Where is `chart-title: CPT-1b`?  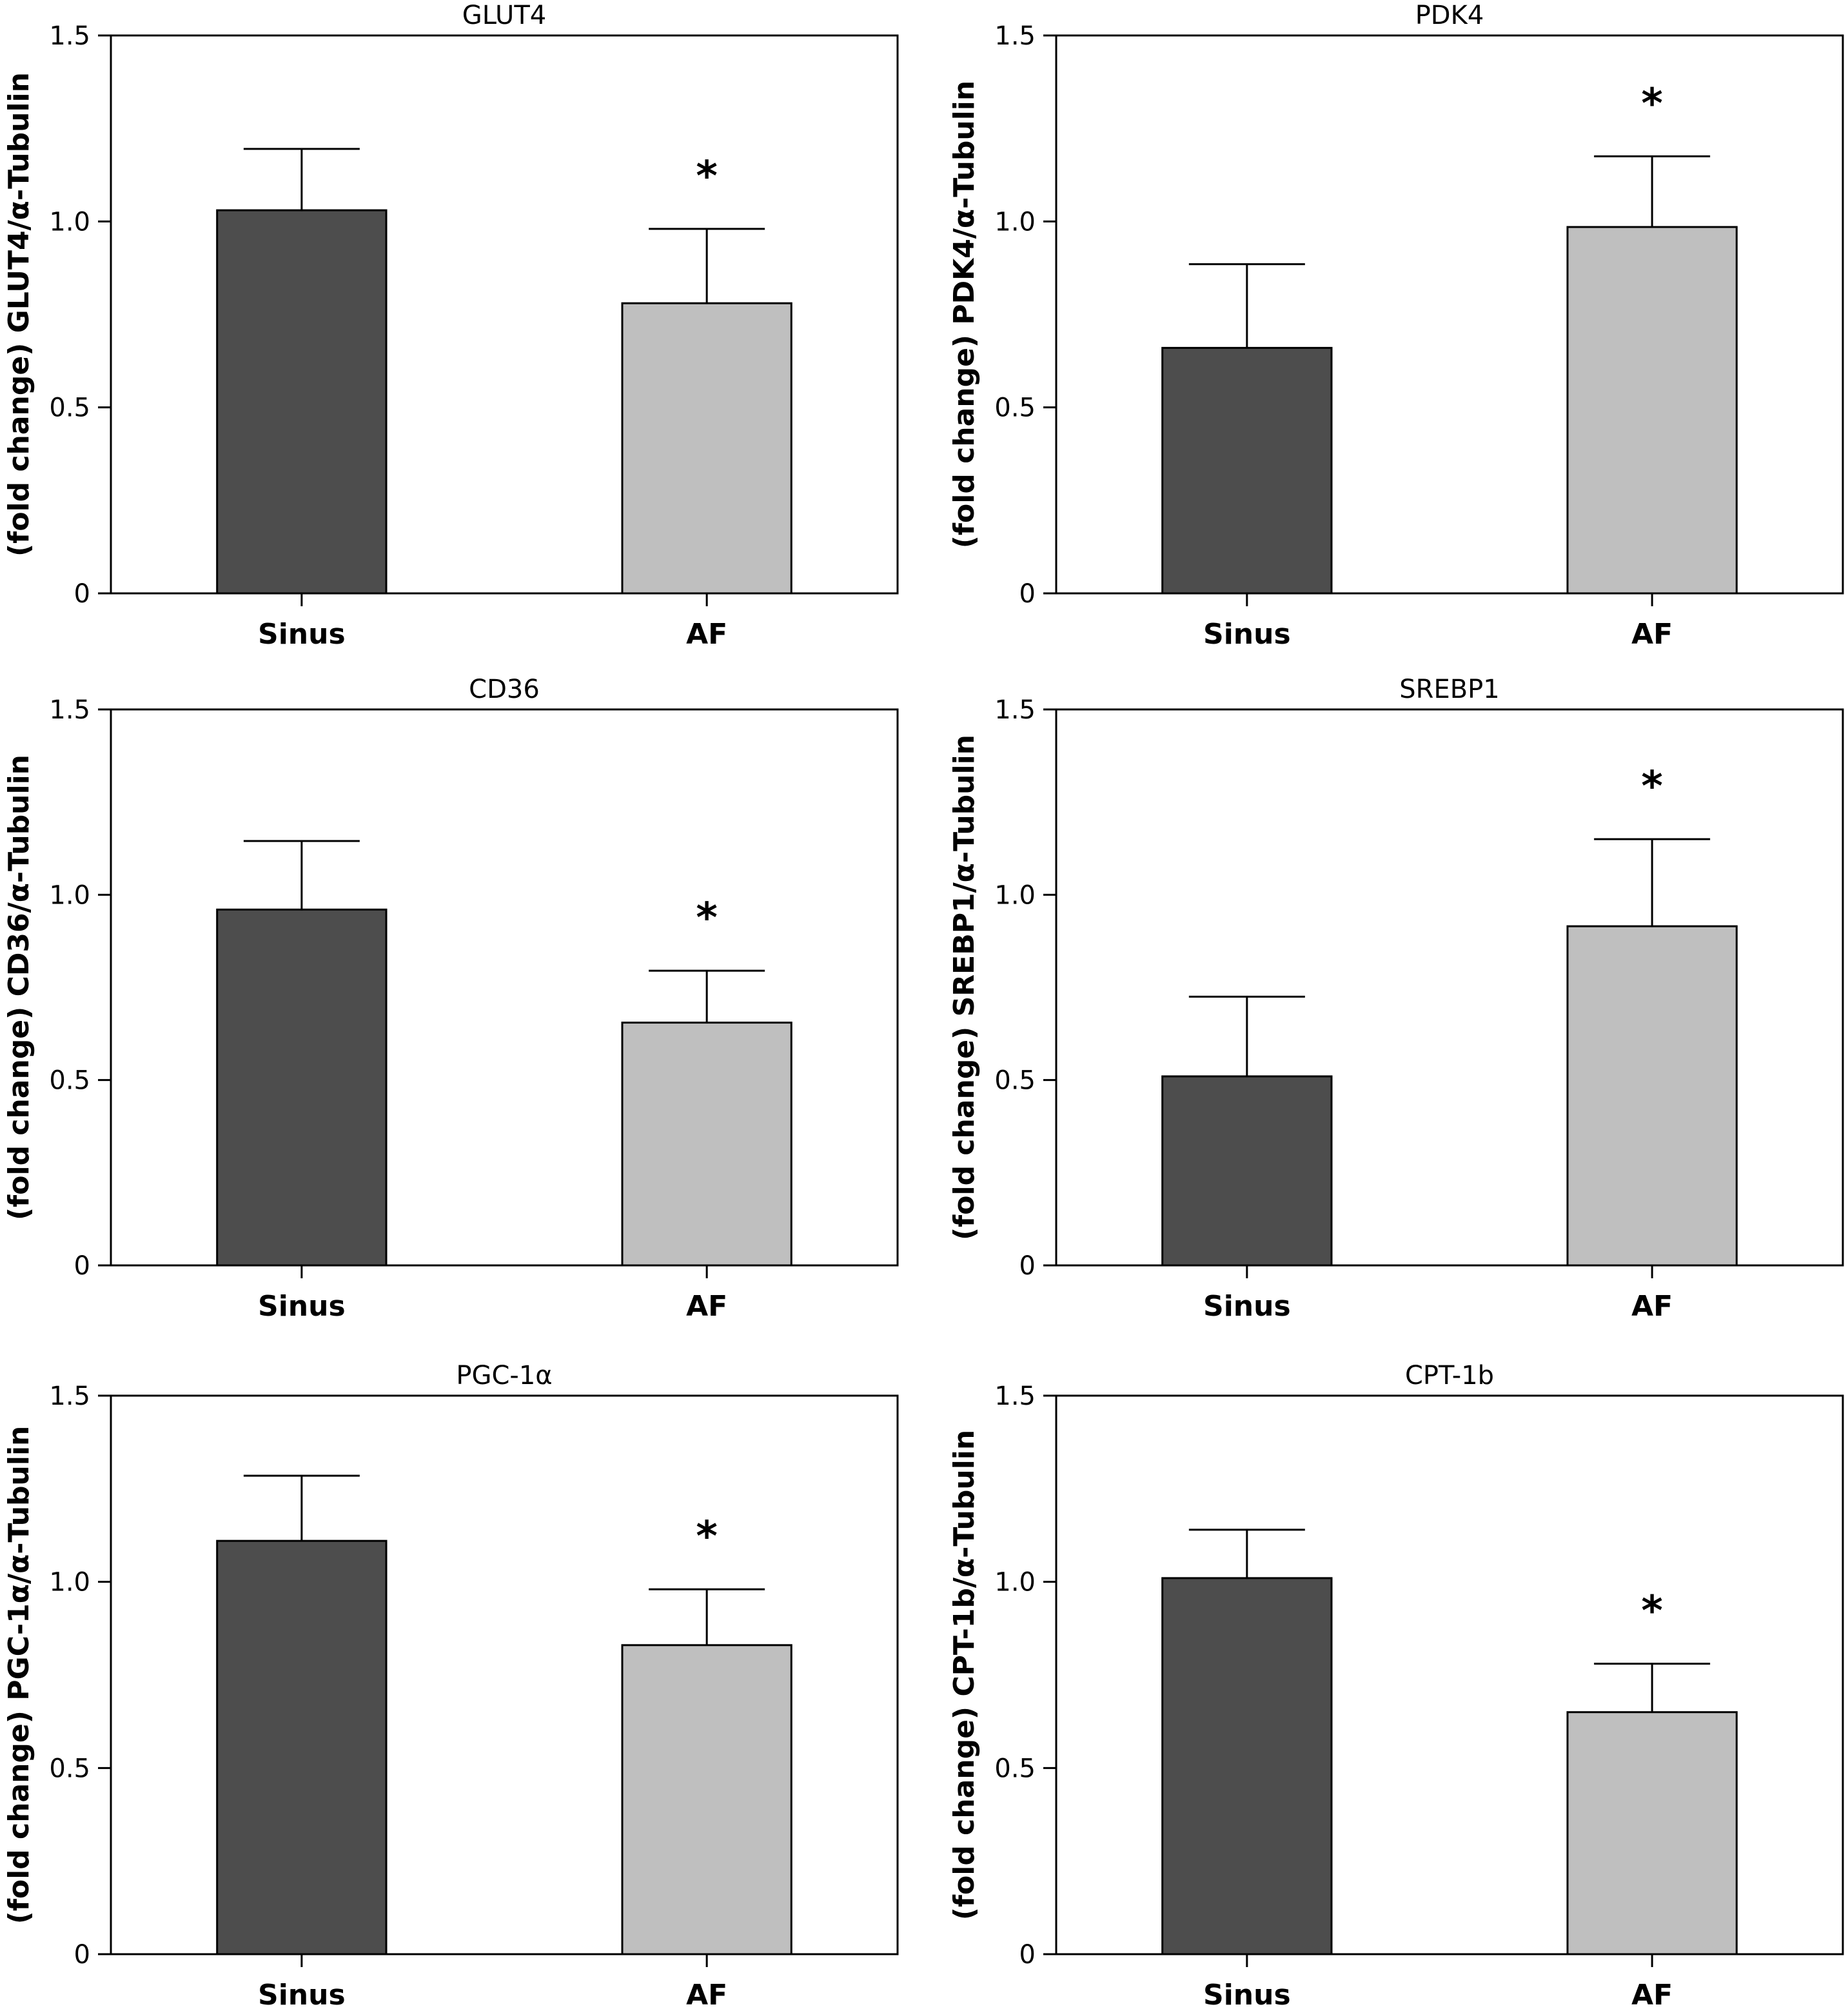 chart-title: CPT-1b is located at coordinates (1449, 1375).